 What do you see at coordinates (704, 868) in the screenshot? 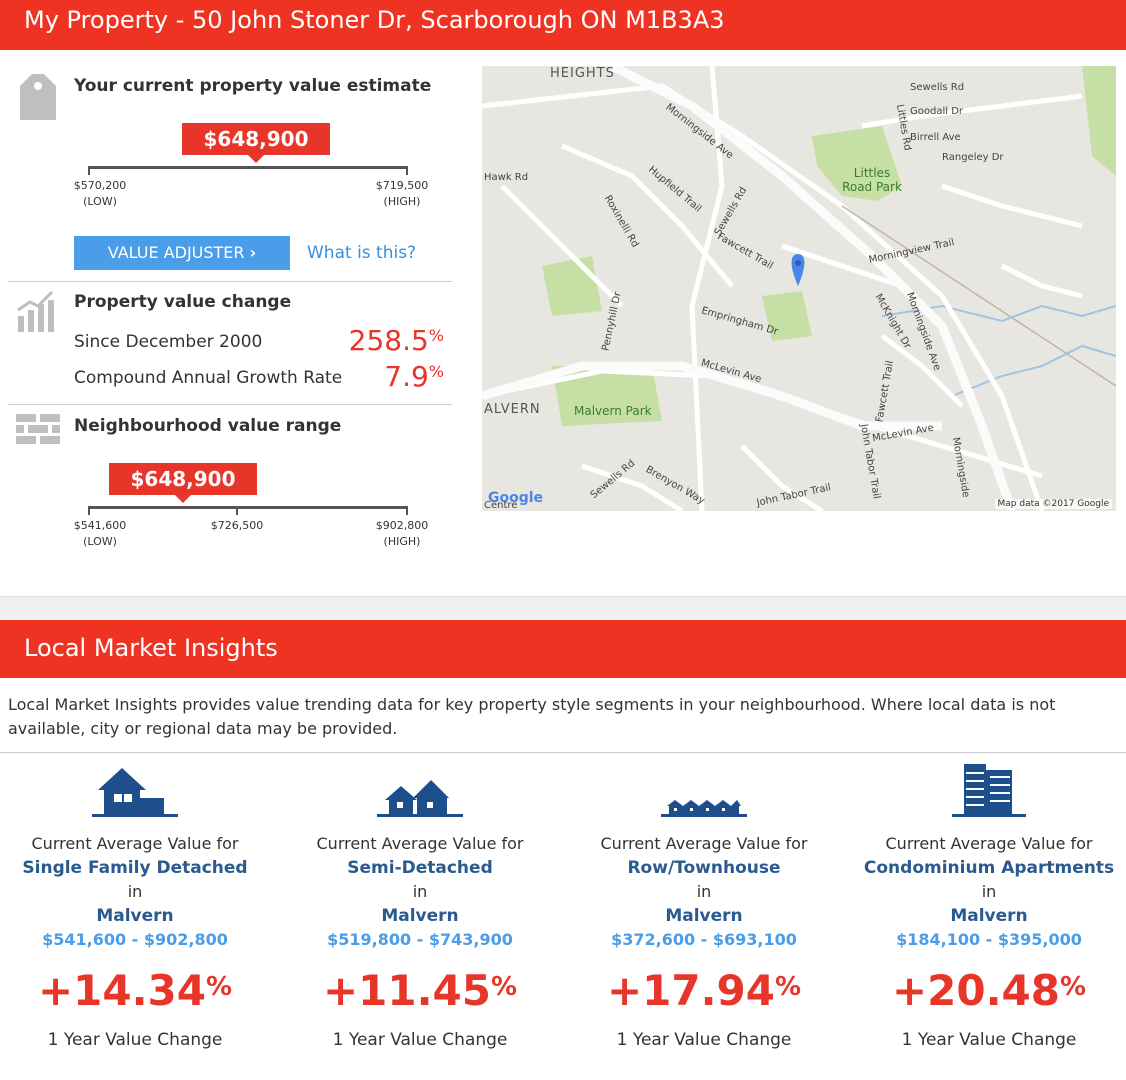
I see `segment-type: Row/Townhouse` at bounding box center [704, 868].